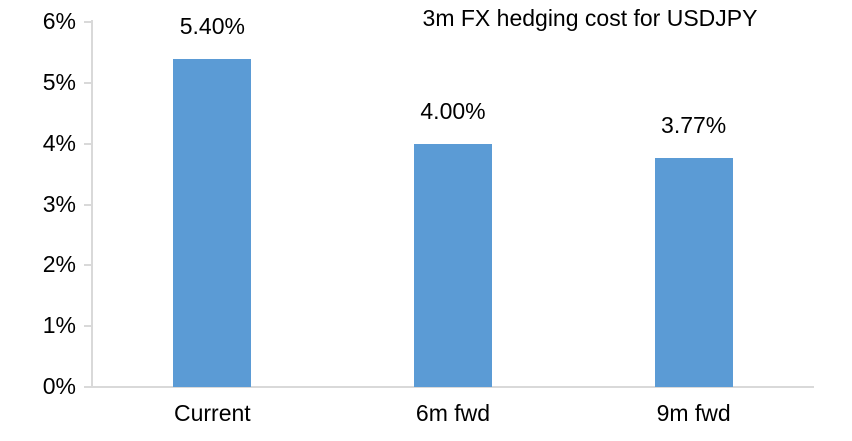 The height and width of the screenshot is (441, 852). I want to click on bar-current, so click(212, 222).